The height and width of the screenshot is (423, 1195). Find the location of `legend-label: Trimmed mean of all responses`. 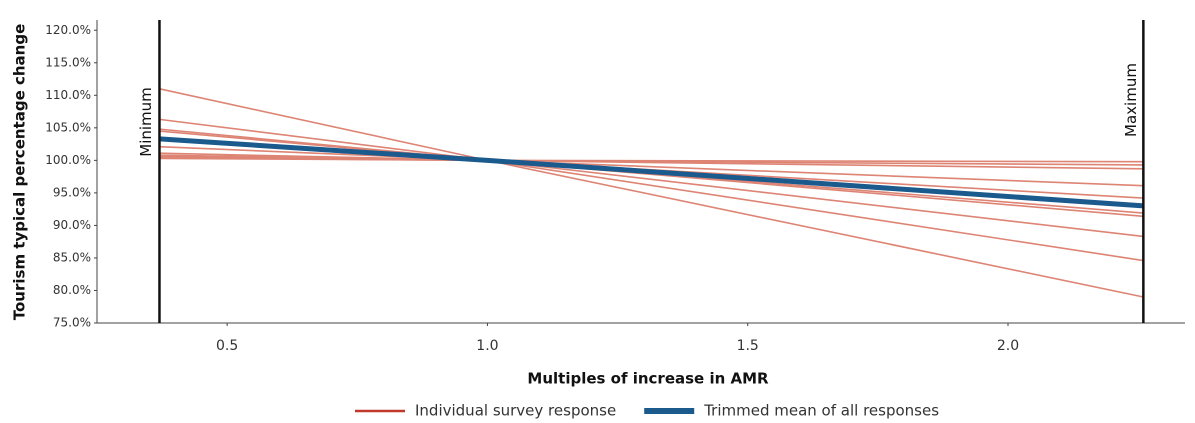

legend-label: Trimmed mean of all responses is located at coordinates (821, 411).